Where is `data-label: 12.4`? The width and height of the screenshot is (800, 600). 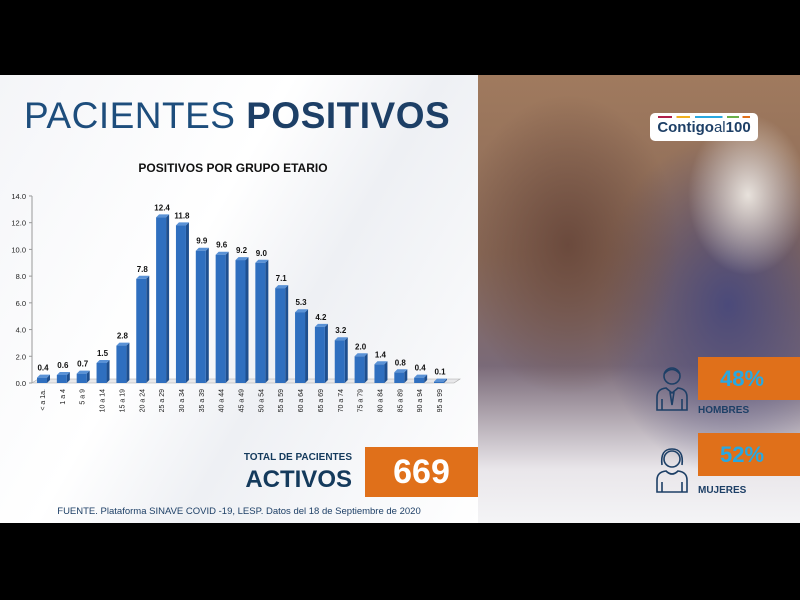 data-label: 12.4 is located at coordinates (162, 207).